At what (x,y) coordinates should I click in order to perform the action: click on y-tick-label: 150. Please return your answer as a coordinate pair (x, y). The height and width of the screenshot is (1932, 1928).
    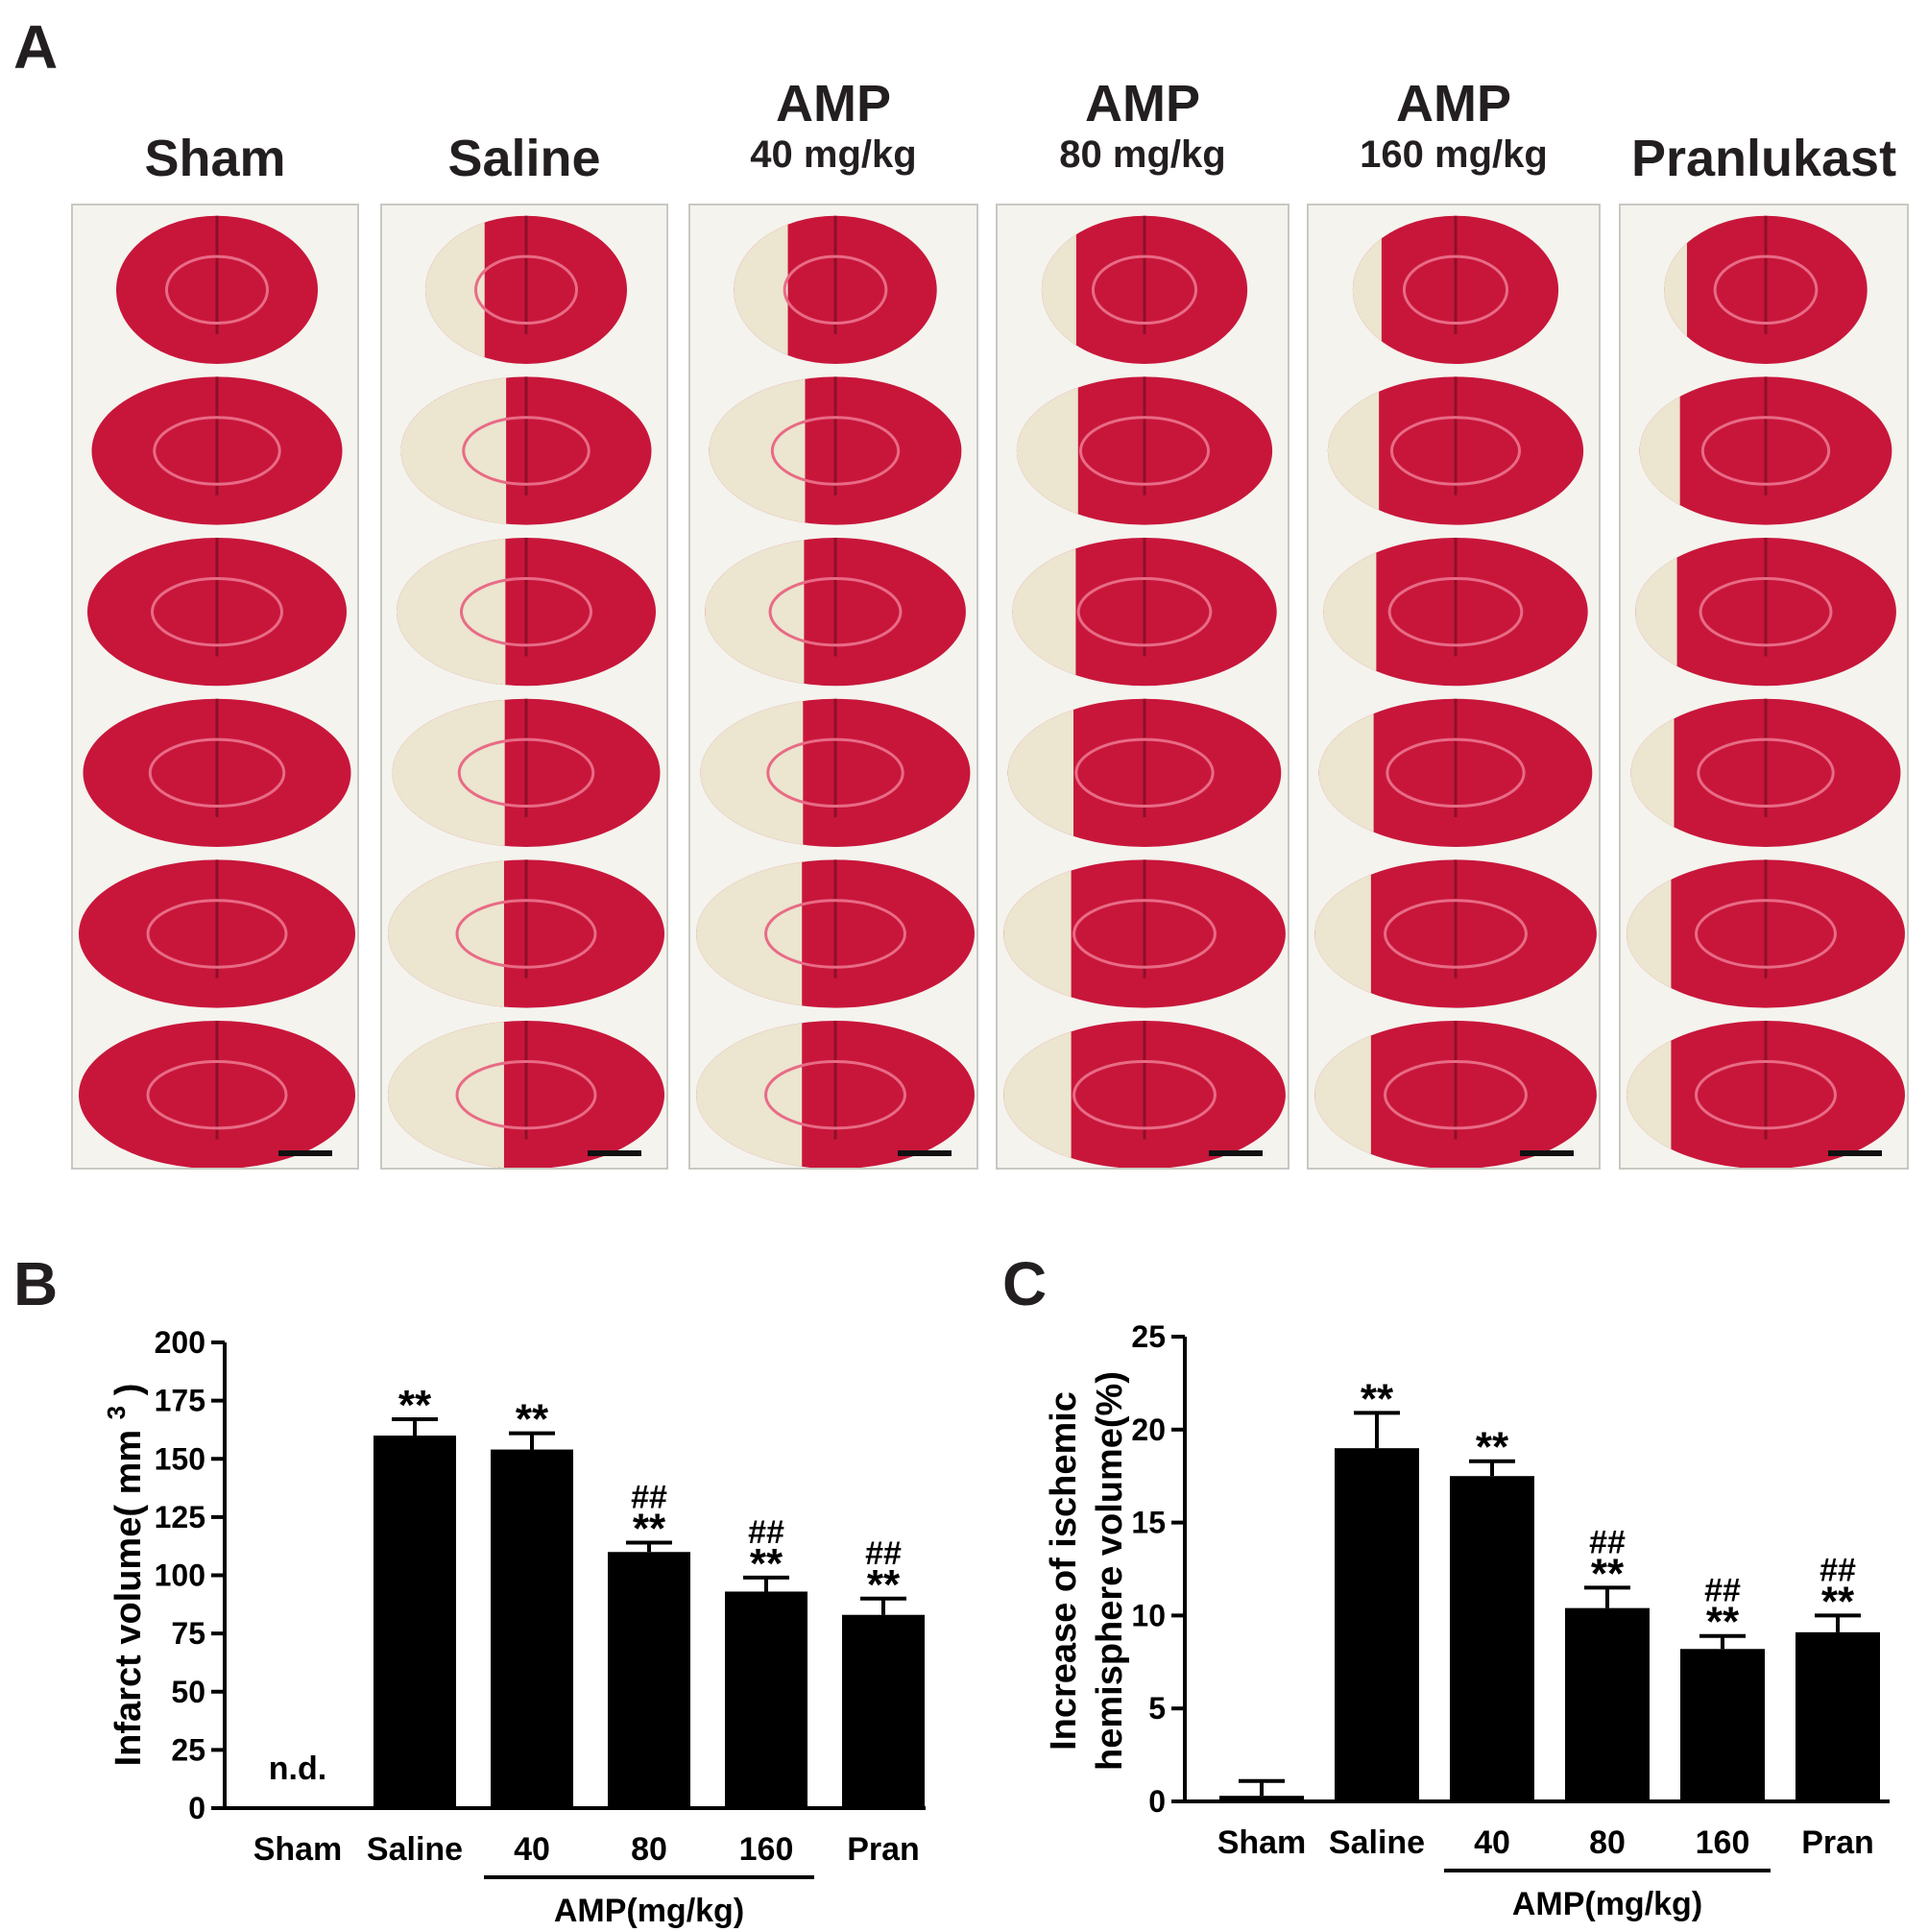
    Looking at the image, I should click on (180, 1458).